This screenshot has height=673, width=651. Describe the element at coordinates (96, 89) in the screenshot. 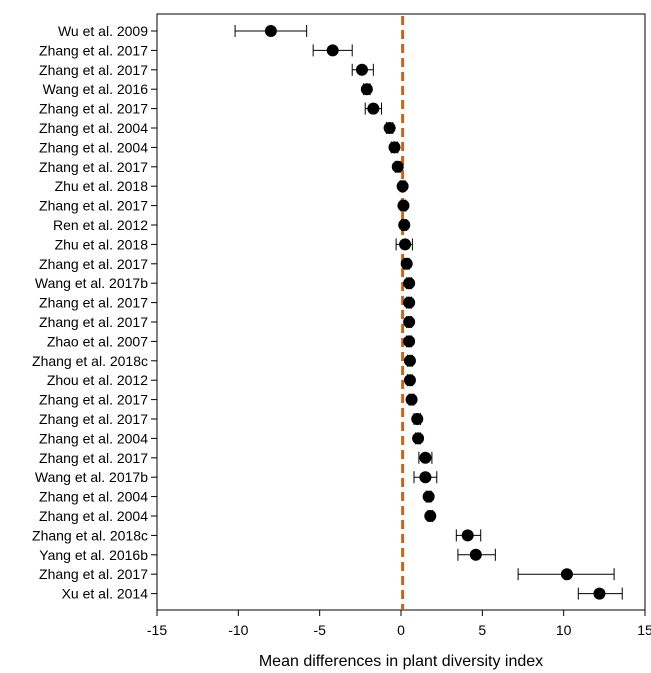

I see `study-label: Wang et al. 2016` at that location.